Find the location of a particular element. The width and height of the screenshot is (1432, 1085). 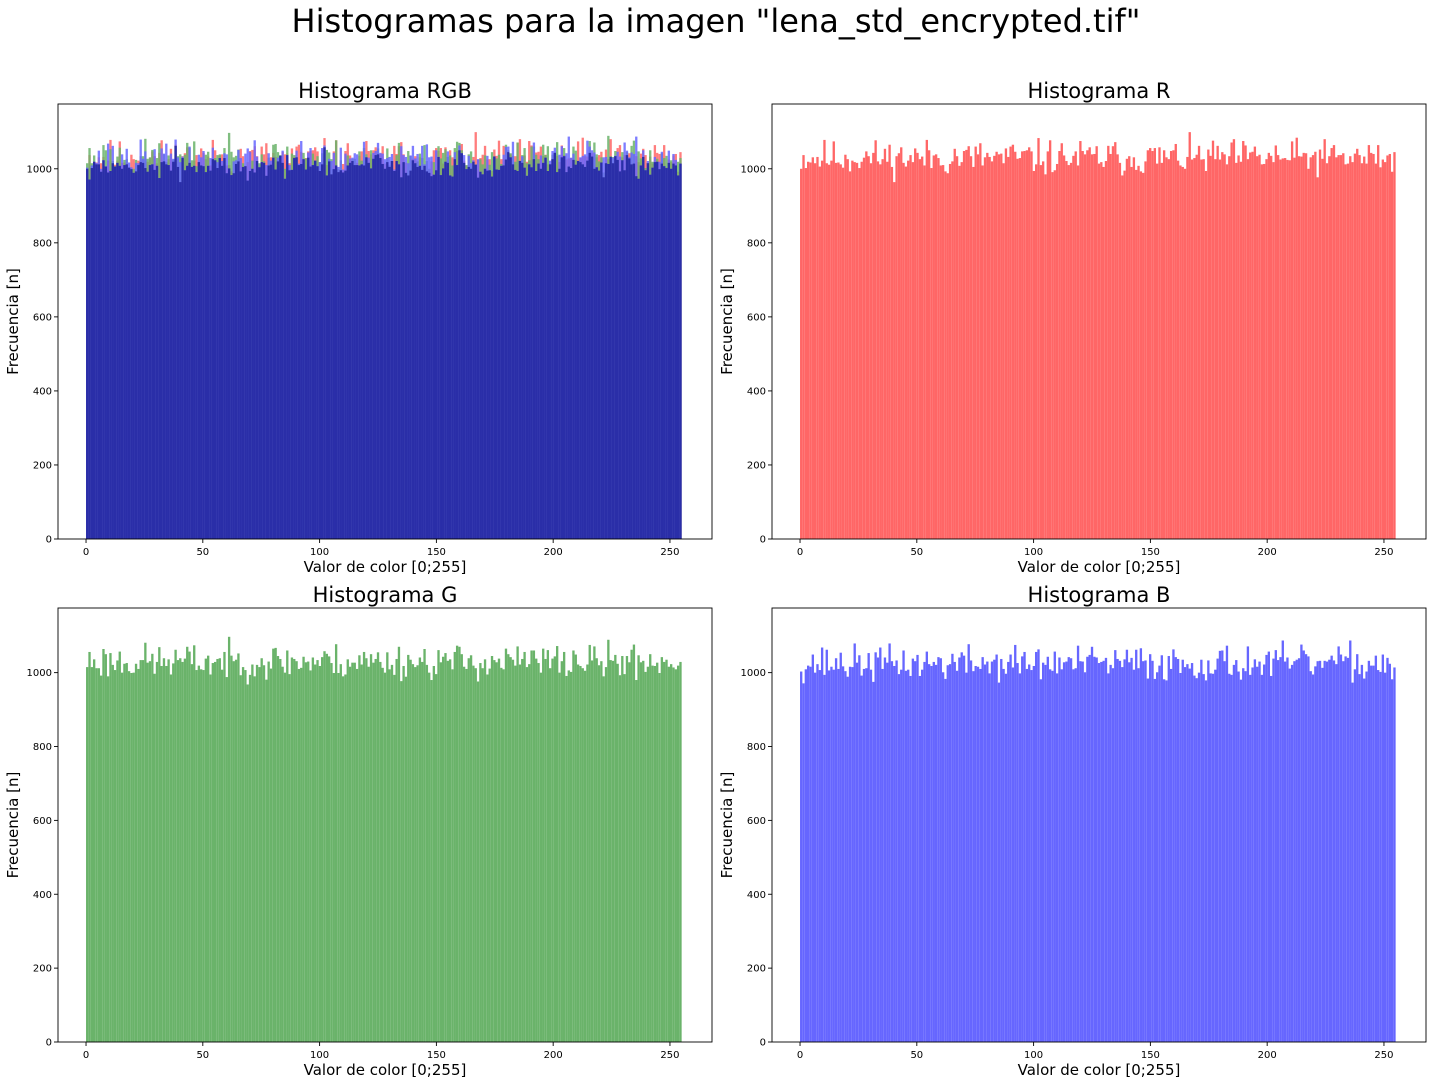

x-tick-label: 150 is located at coordinates (436, 552).